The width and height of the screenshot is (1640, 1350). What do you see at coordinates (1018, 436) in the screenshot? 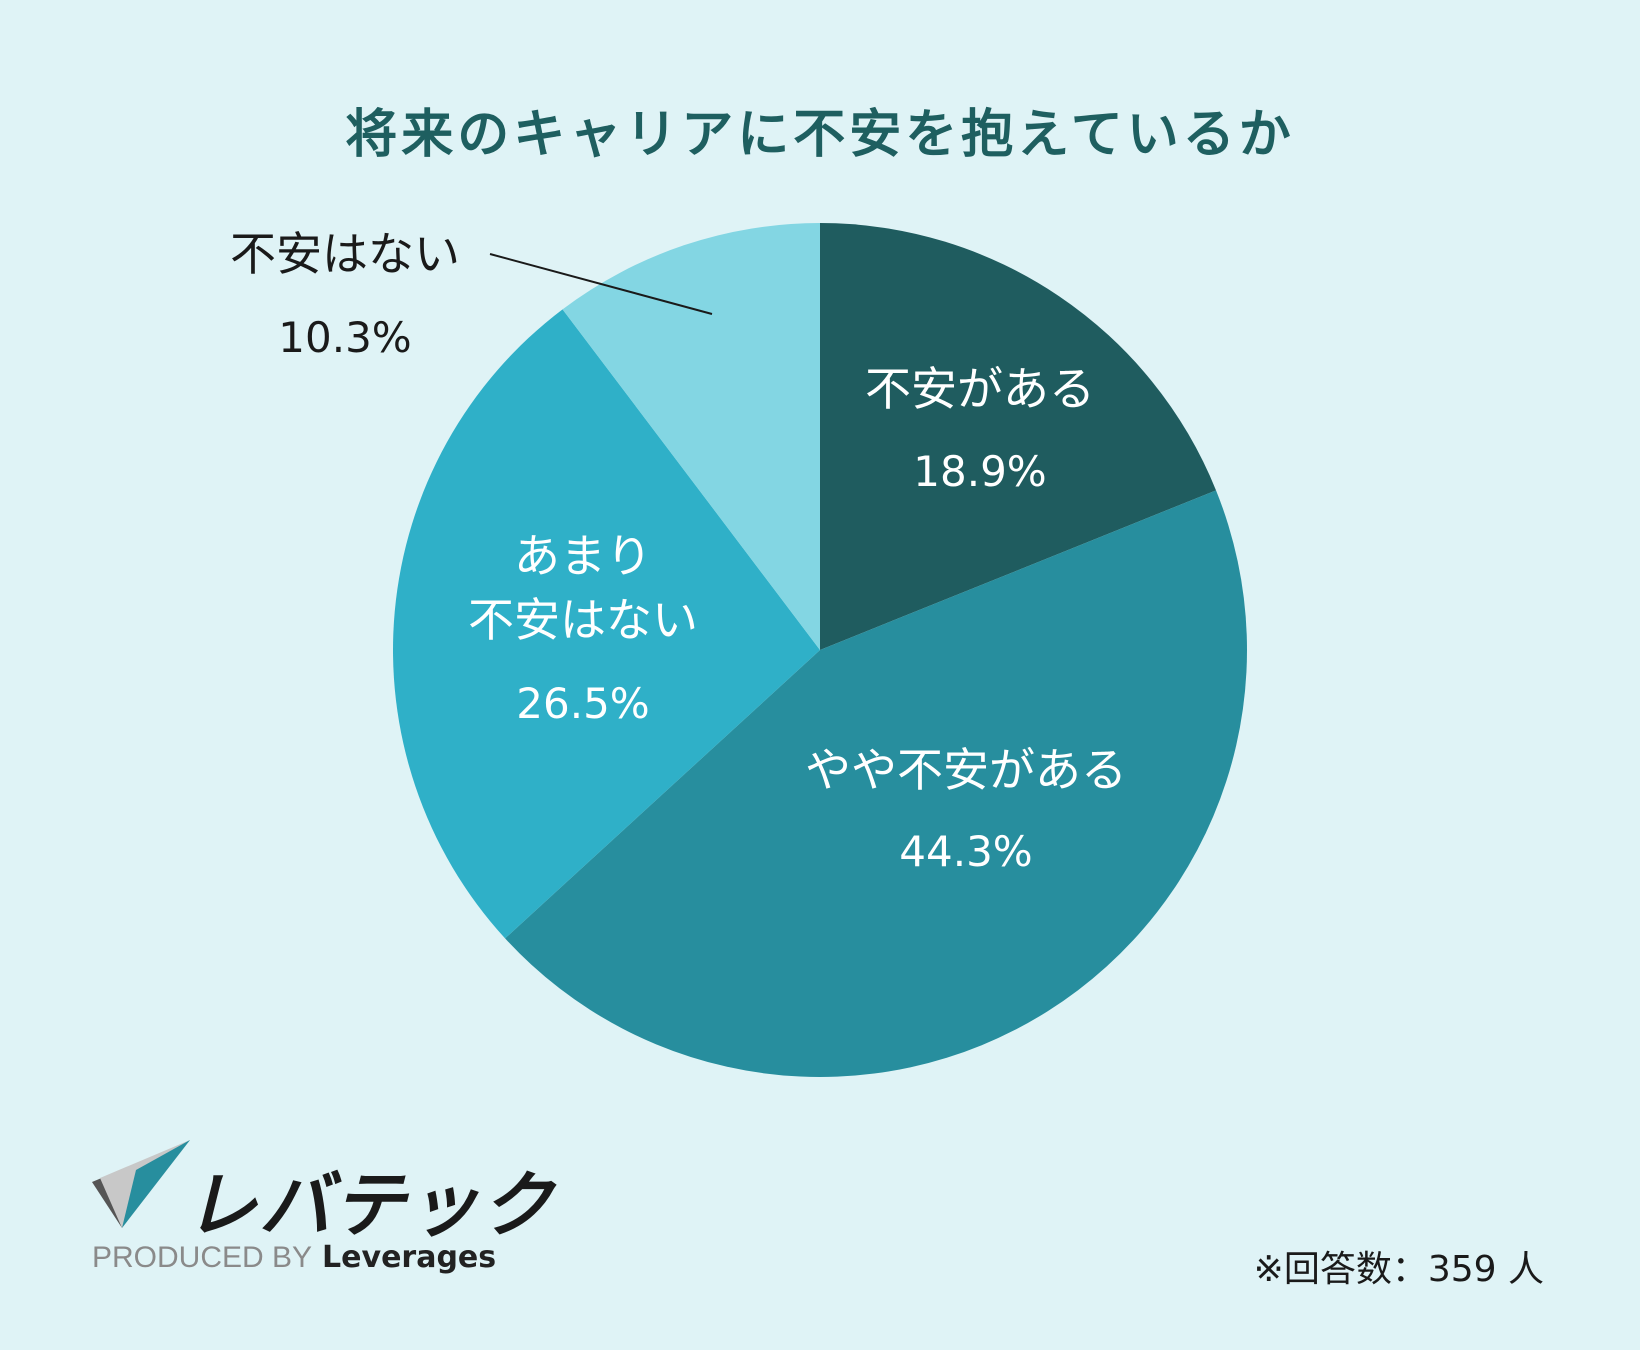
I see `slice-fuan-ga-aru` at bounding box center [1018, 436].